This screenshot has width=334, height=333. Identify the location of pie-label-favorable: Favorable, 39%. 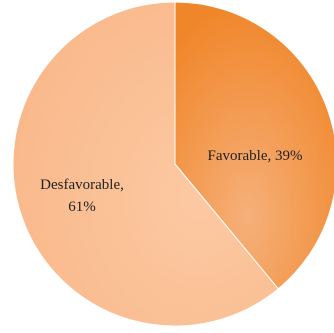
(255, 156).